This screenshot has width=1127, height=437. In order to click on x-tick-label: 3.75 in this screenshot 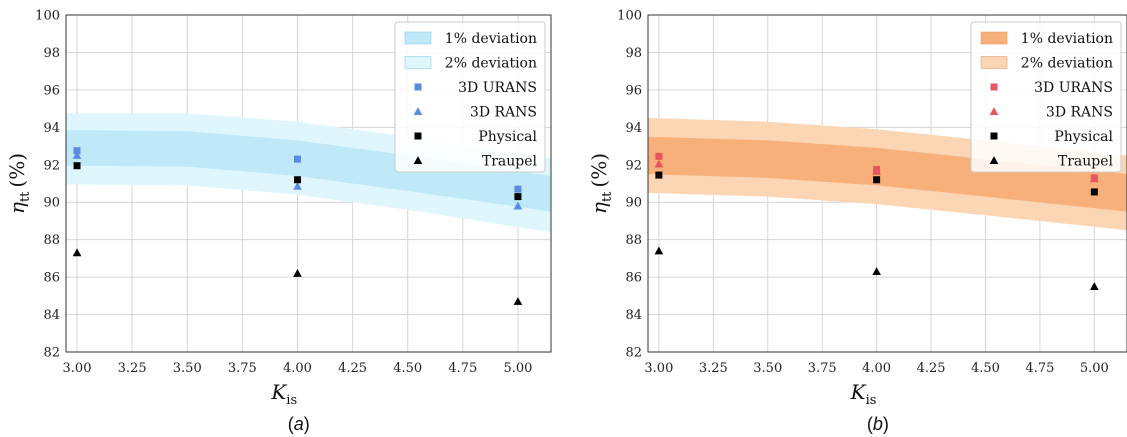, I will do `click(242, 368)`.